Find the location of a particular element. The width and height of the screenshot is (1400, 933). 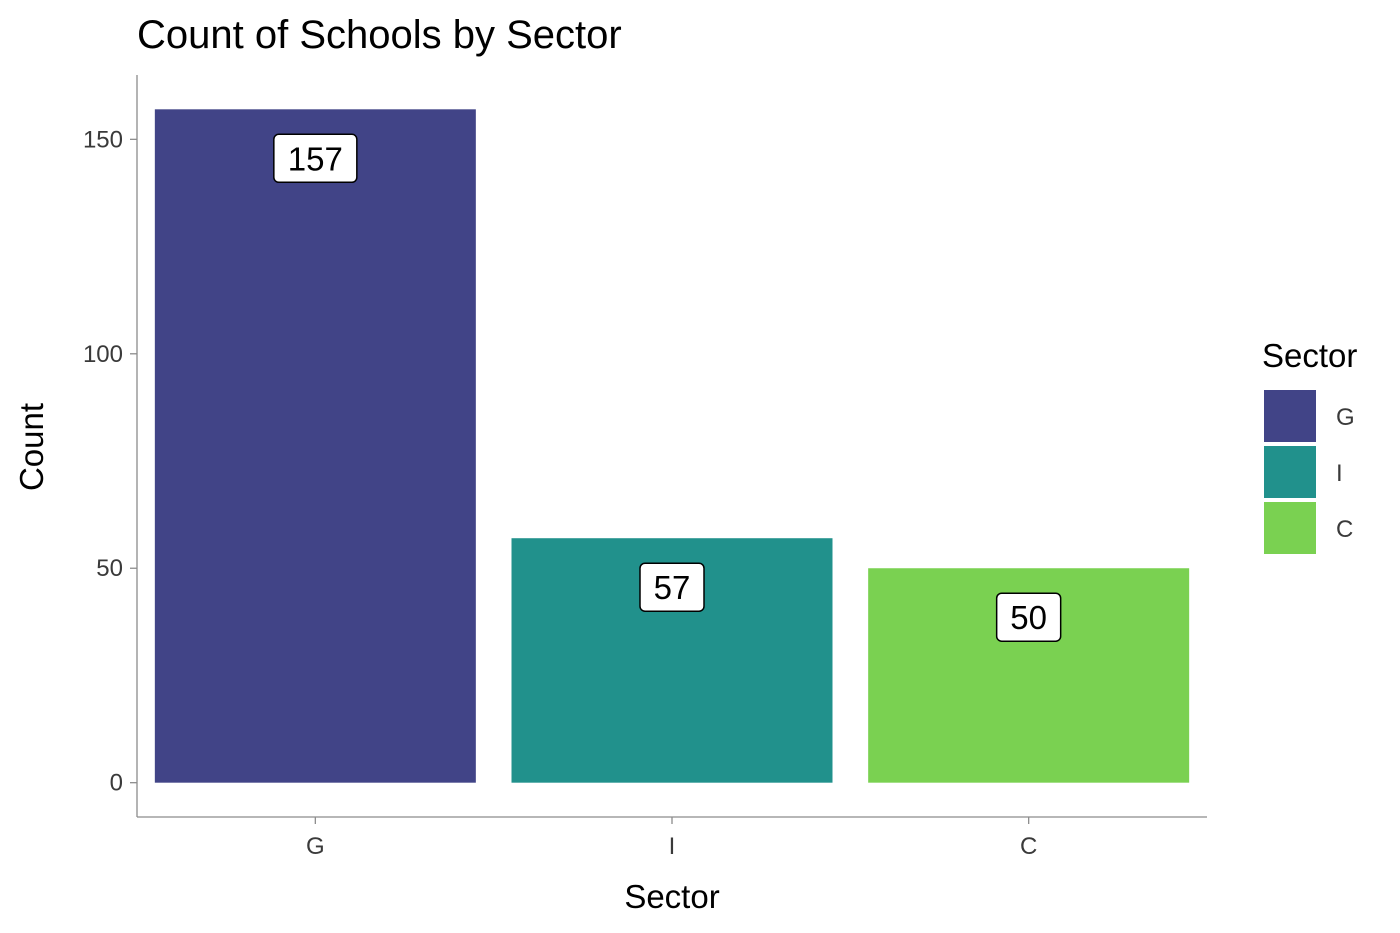

x-tick-label: G is located at coordinates (315, 846).